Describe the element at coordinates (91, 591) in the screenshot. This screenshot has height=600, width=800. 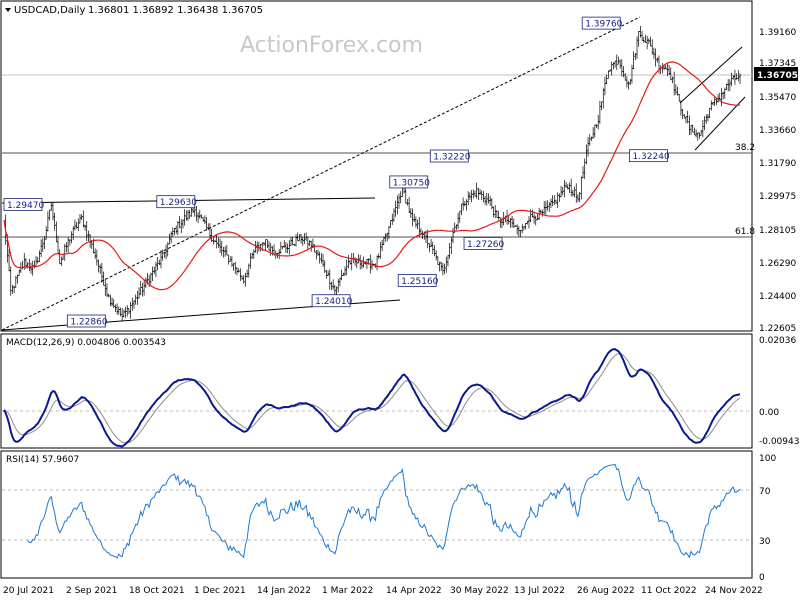
I see `x-tick-2: 2 Sep 2021` at that location.